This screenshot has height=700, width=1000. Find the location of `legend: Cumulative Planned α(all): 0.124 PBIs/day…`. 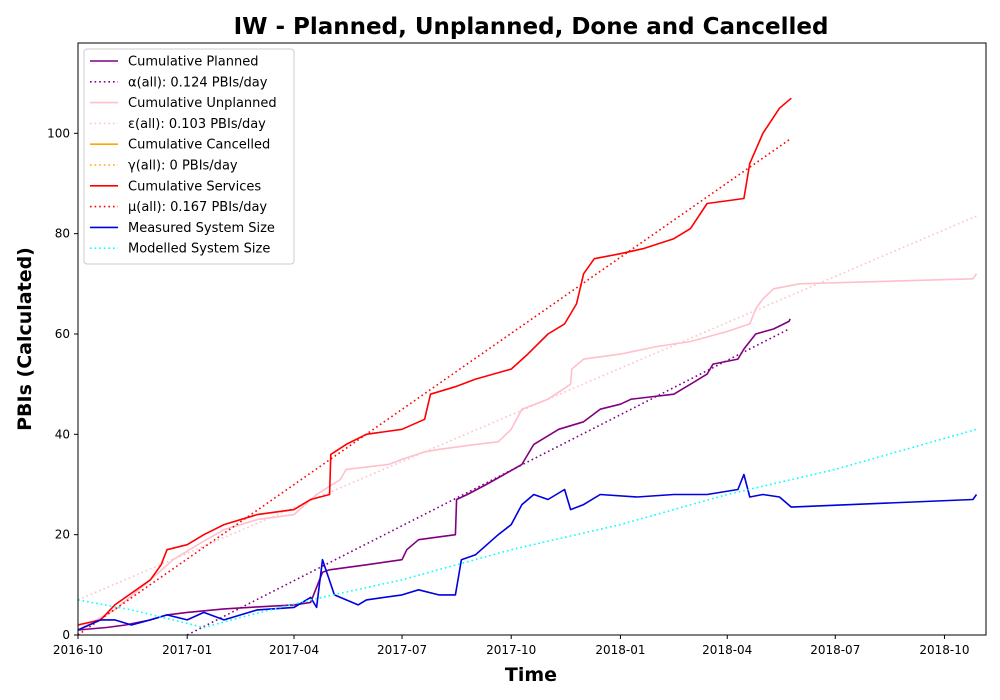

legend: Cumulative Planned α(all): 0.124 PBIs/day… is located at coordinates (189, 156).